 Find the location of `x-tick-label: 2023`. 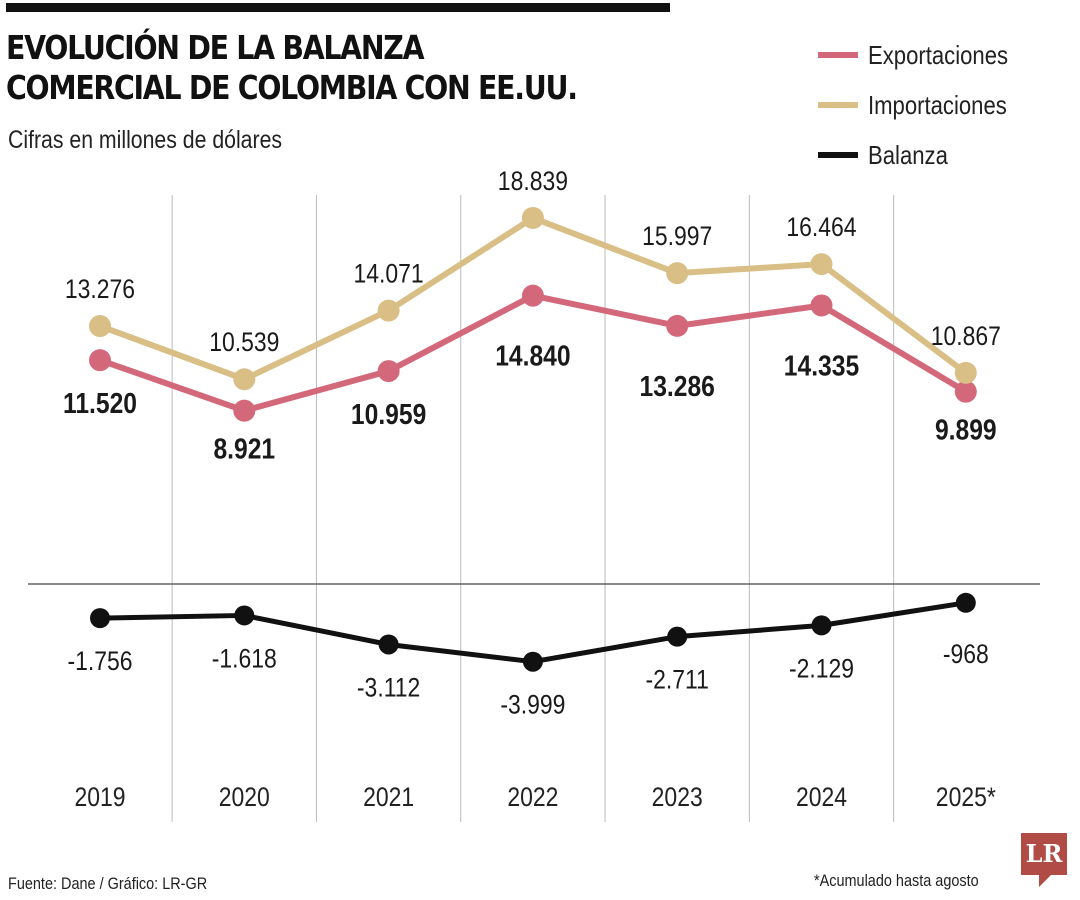

x-tick-label: 2023 is located at coordinates (677, 797).